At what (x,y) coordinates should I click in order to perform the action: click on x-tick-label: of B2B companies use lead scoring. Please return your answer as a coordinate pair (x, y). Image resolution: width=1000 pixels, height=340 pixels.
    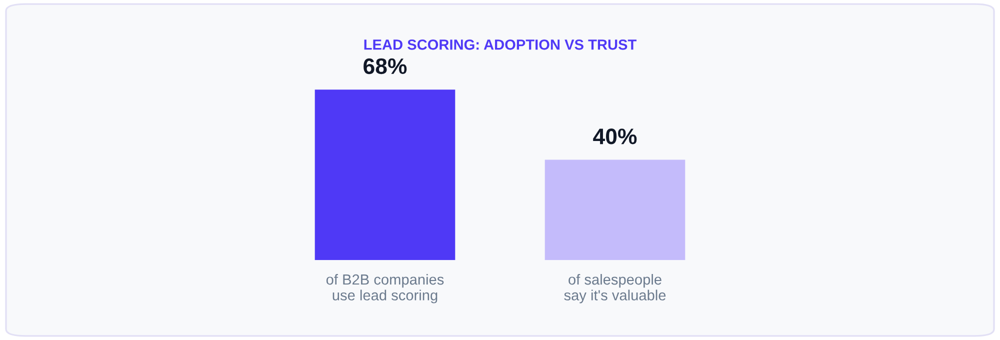
    Looking at the image, I should click on (385, 289).